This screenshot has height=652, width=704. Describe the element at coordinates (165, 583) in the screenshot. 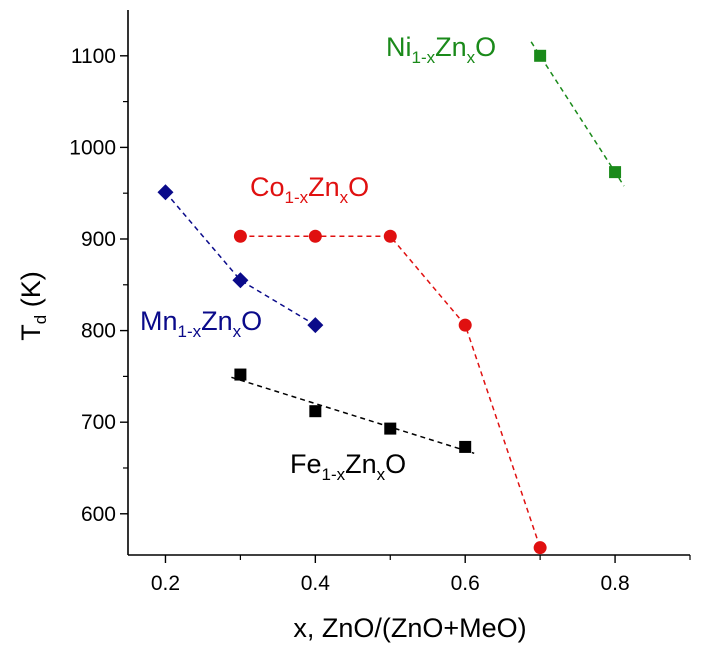

I see `x-tick-label: 0.2` at that location.